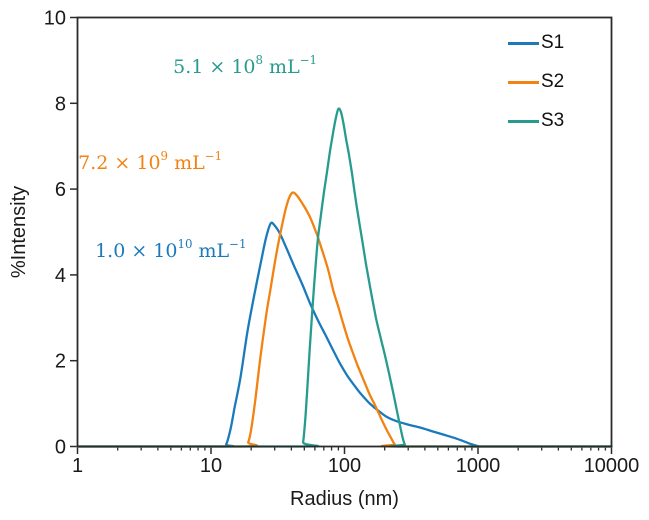 The width and height of the screenshot is (649, 520). I want to click on y-tick-label: 4, so click(60, 276).